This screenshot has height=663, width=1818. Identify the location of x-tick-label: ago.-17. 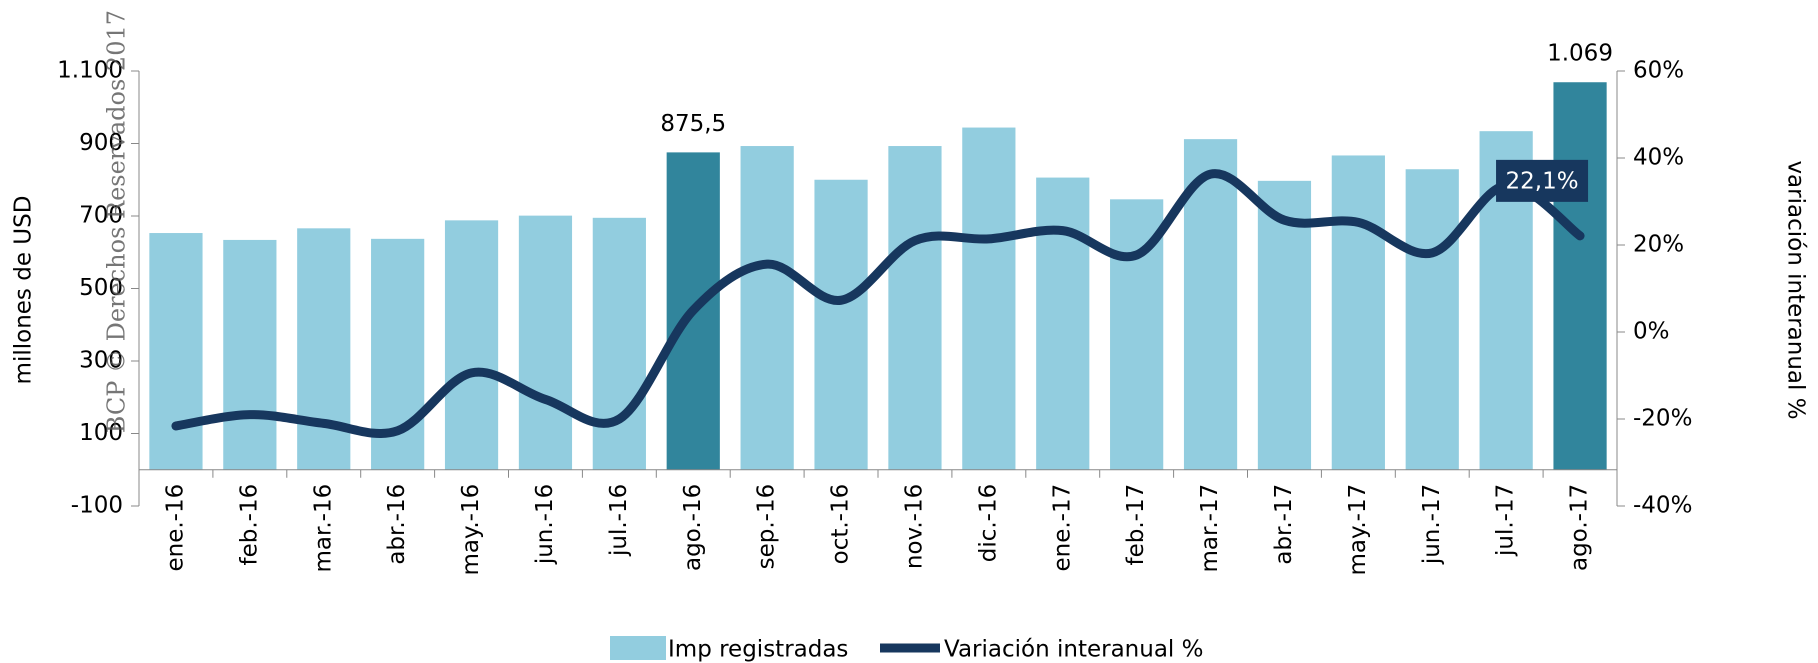
(1580, 527).